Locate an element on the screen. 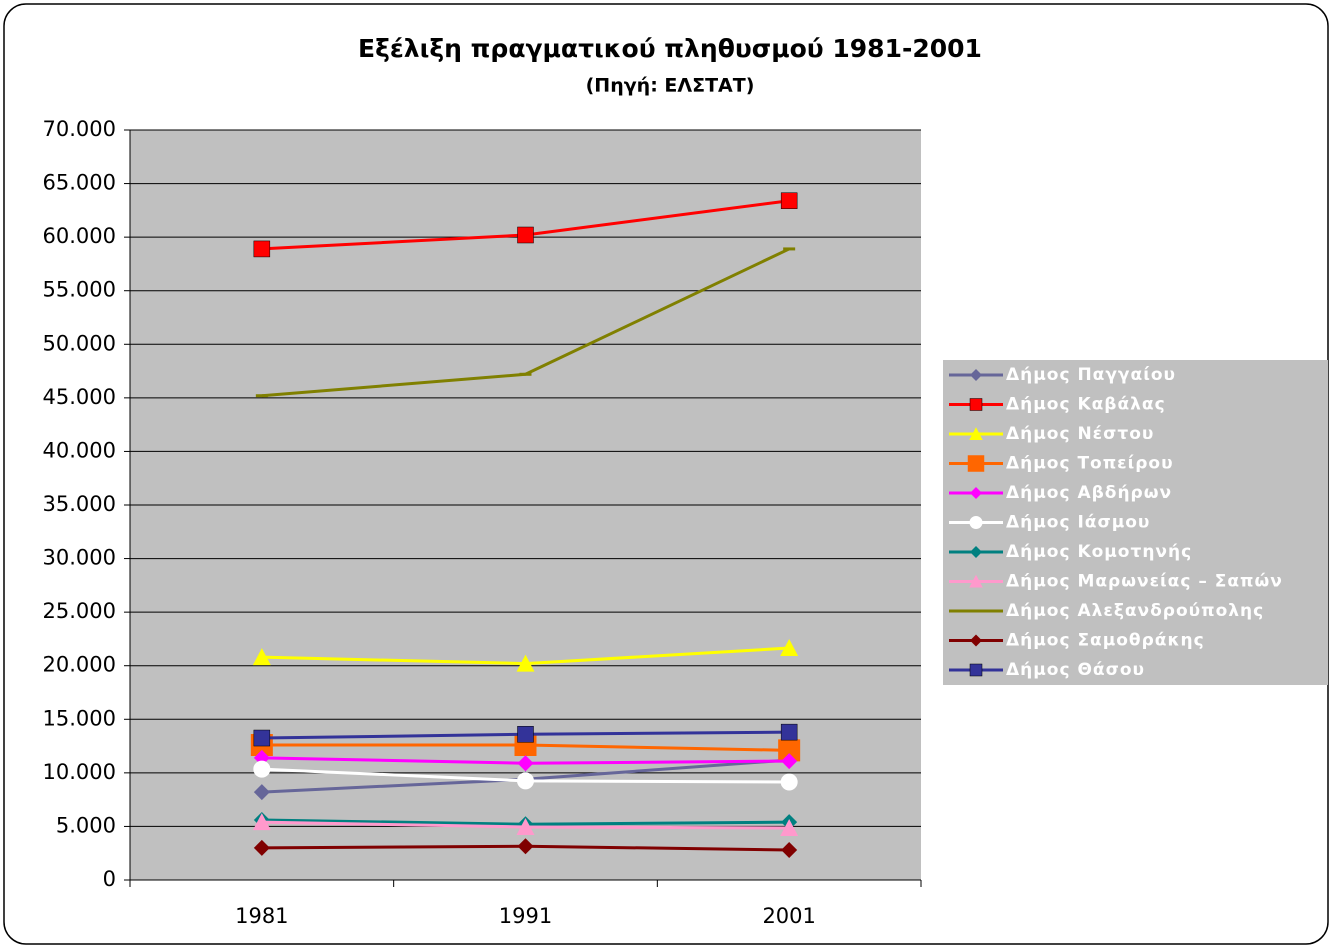  chart-subtitle: (Πηγή: ΕΛΣΤΑΤ) is located at coordinates (670, 86).